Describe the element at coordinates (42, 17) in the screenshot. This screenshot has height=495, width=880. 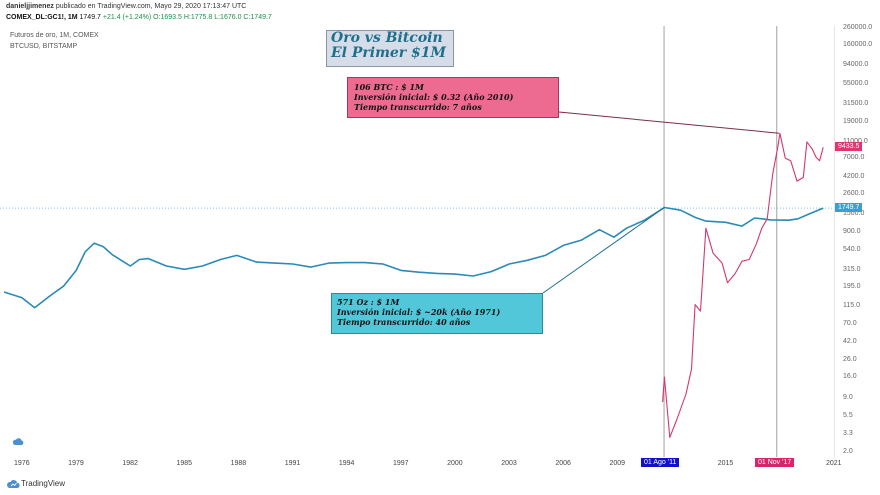
I see `symbol-name: COMEX_DL:GC1!, 1M` at that location.